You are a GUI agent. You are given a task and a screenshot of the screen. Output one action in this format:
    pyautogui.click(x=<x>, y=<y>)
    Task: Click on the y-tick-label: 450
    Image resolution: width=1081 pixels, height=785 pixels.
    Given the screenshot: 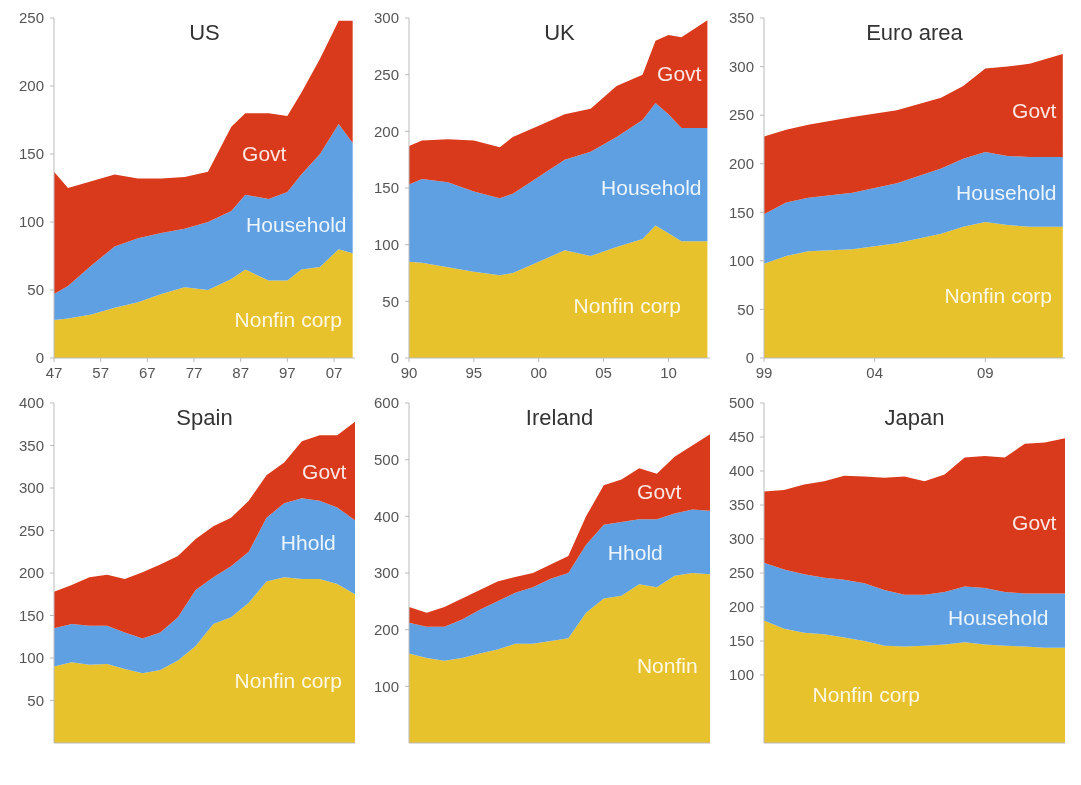 What is the action you would take?
    pyautogui.click(x=741, y=437)
    